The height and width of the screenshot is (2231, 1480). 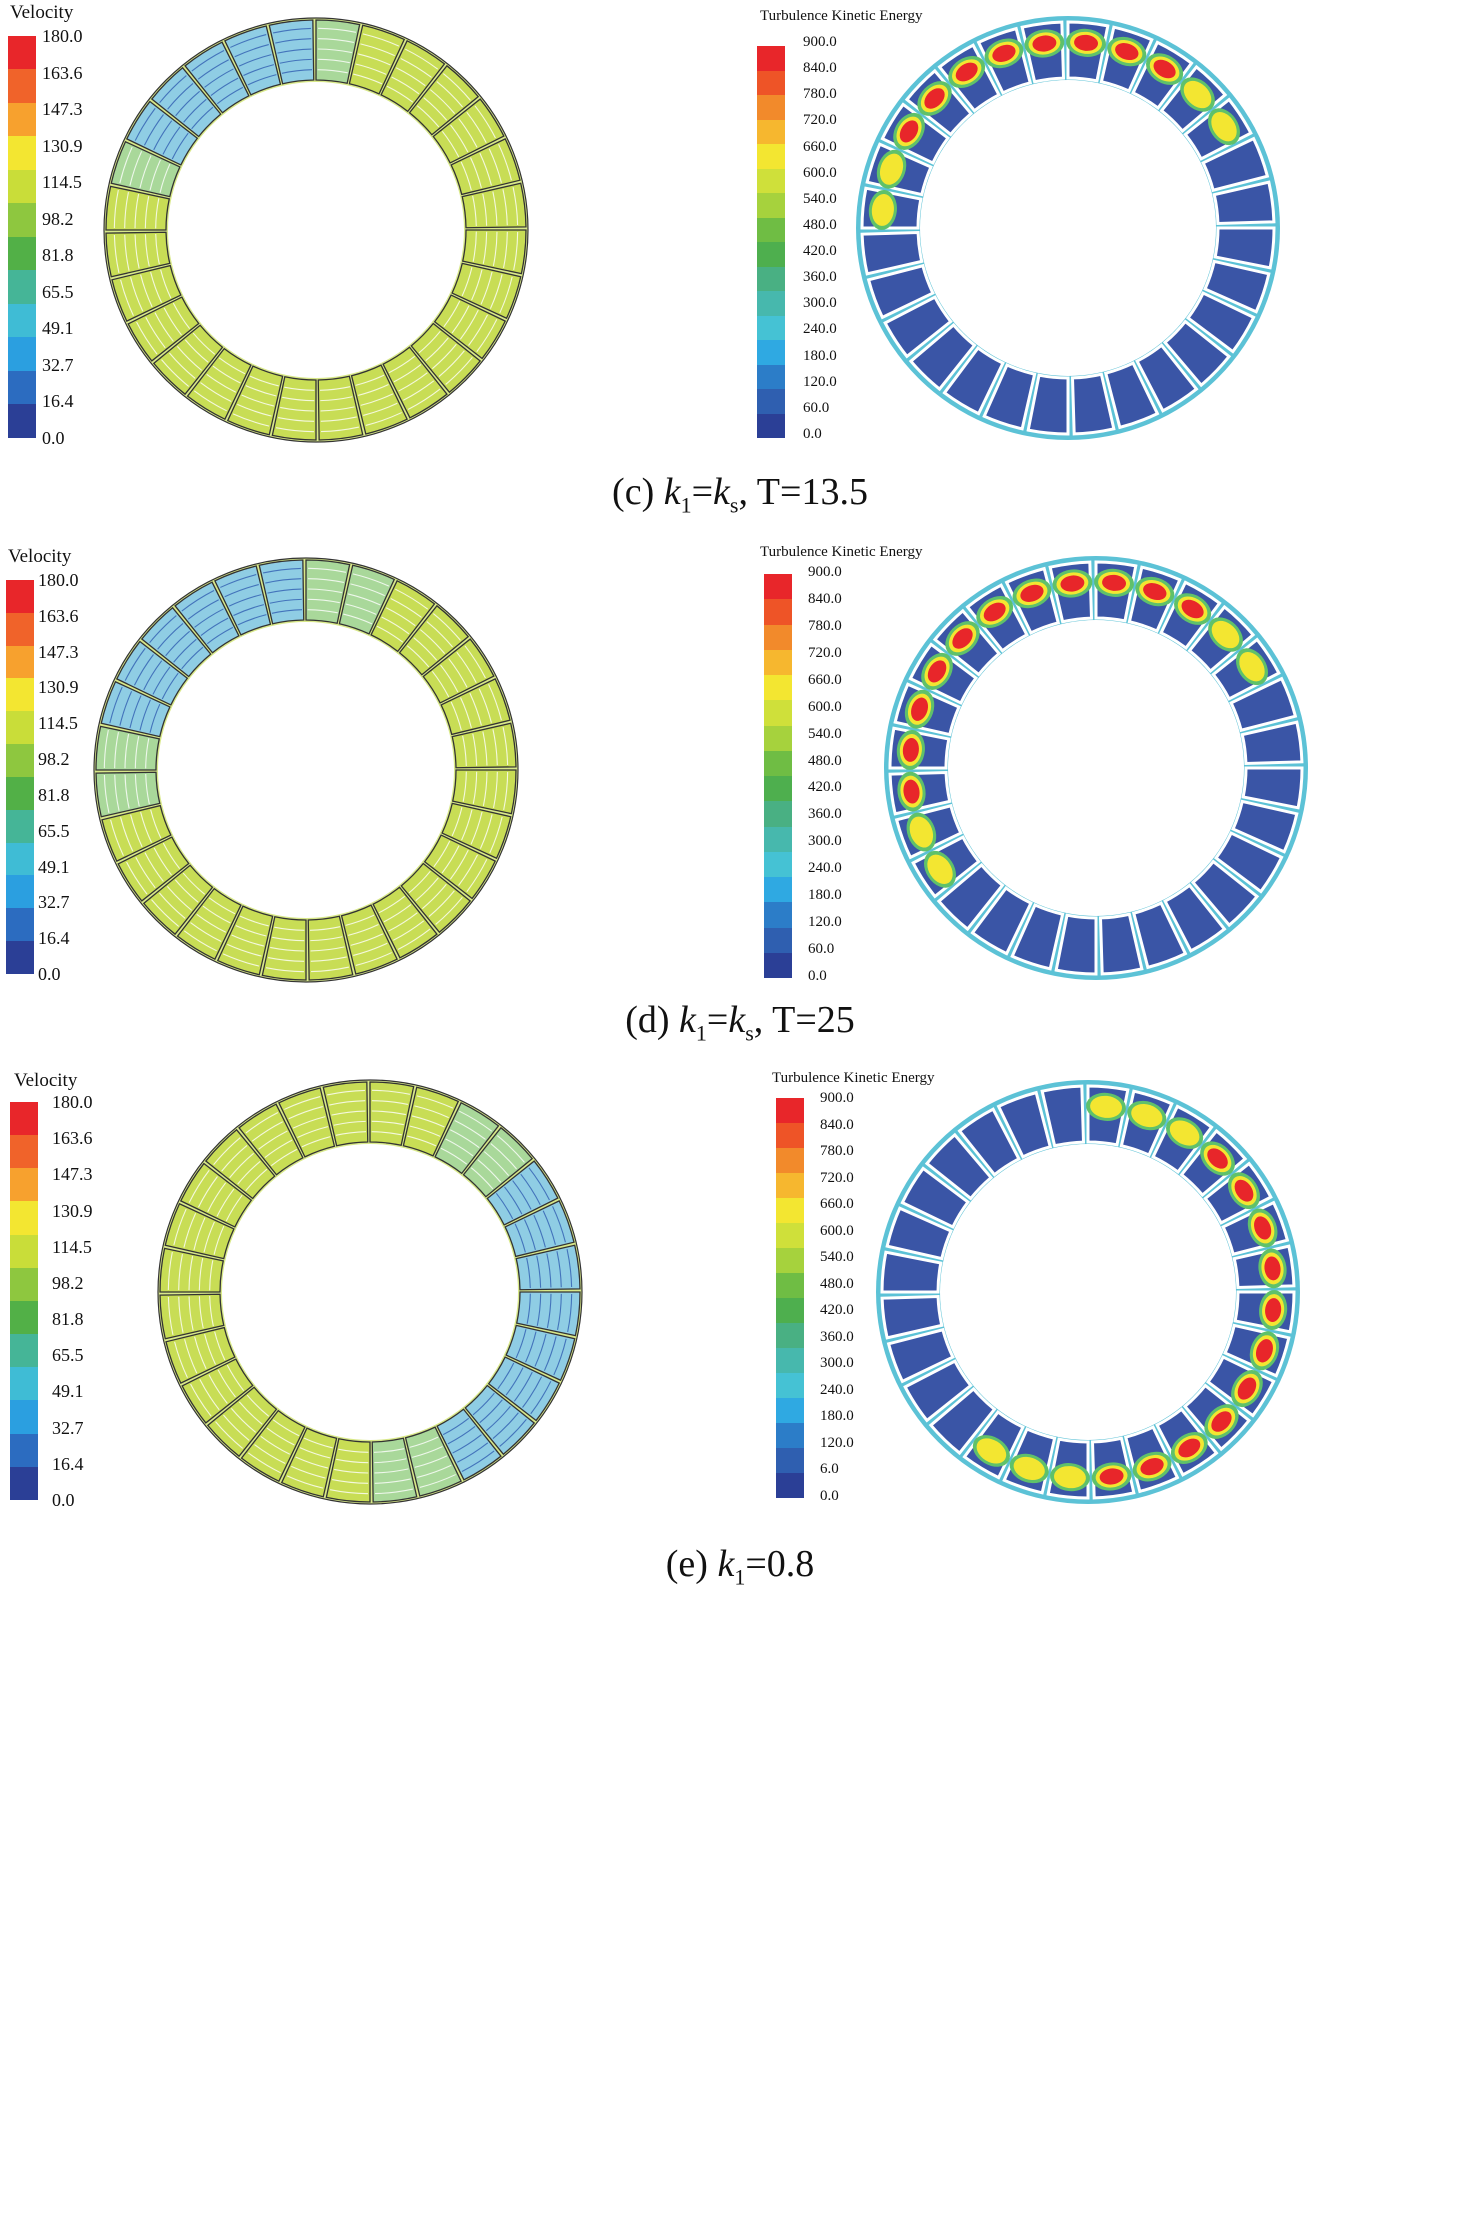 I want to click on caption-var: k, so click(x=672, y=492).